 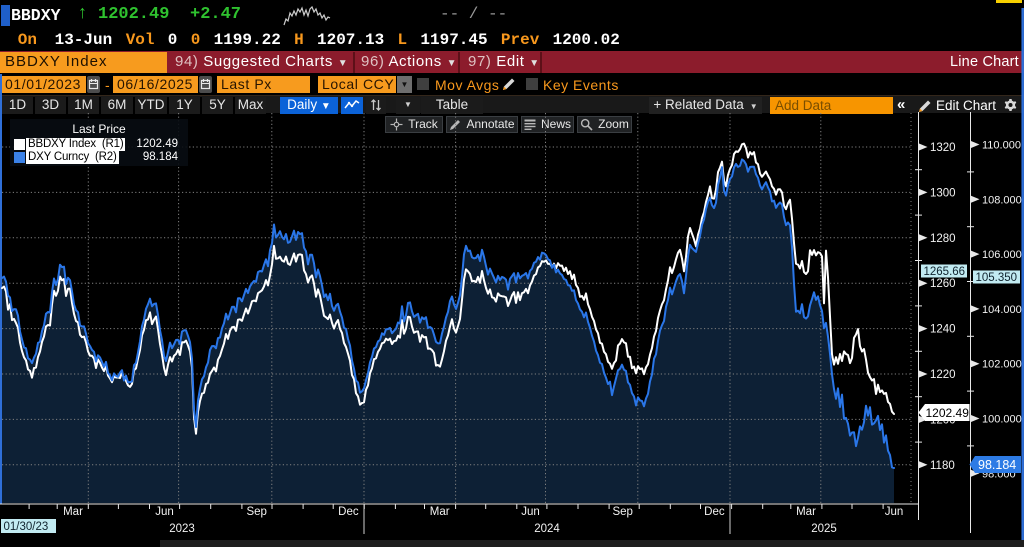 I want to click on svg-text: 1280, so click(x=943, y=239).